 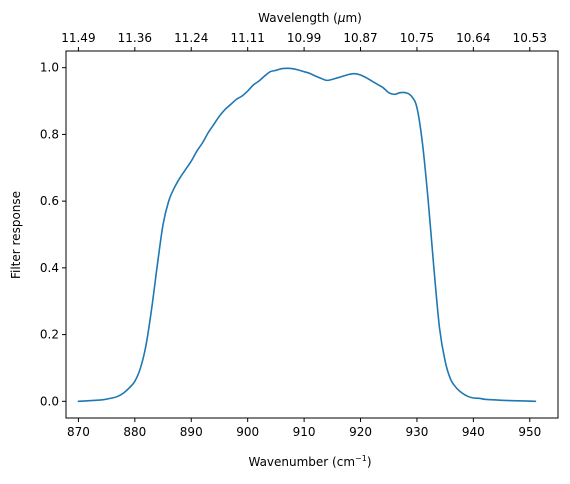 What do you see at coordinates (191, 38) in the screenshot?
I see `top-tick-label: 11.24` at bounding box center [191, 38].